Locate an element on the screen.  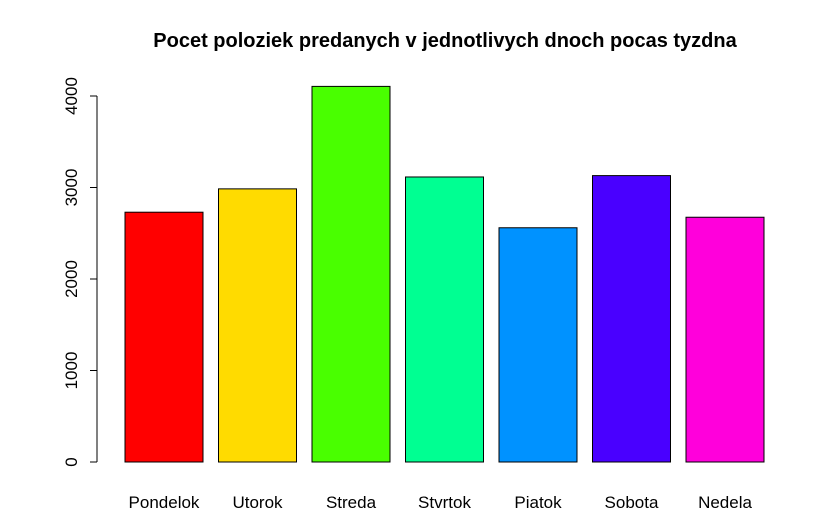
y-tick-label: 0 is located at coordinates (71, 461).